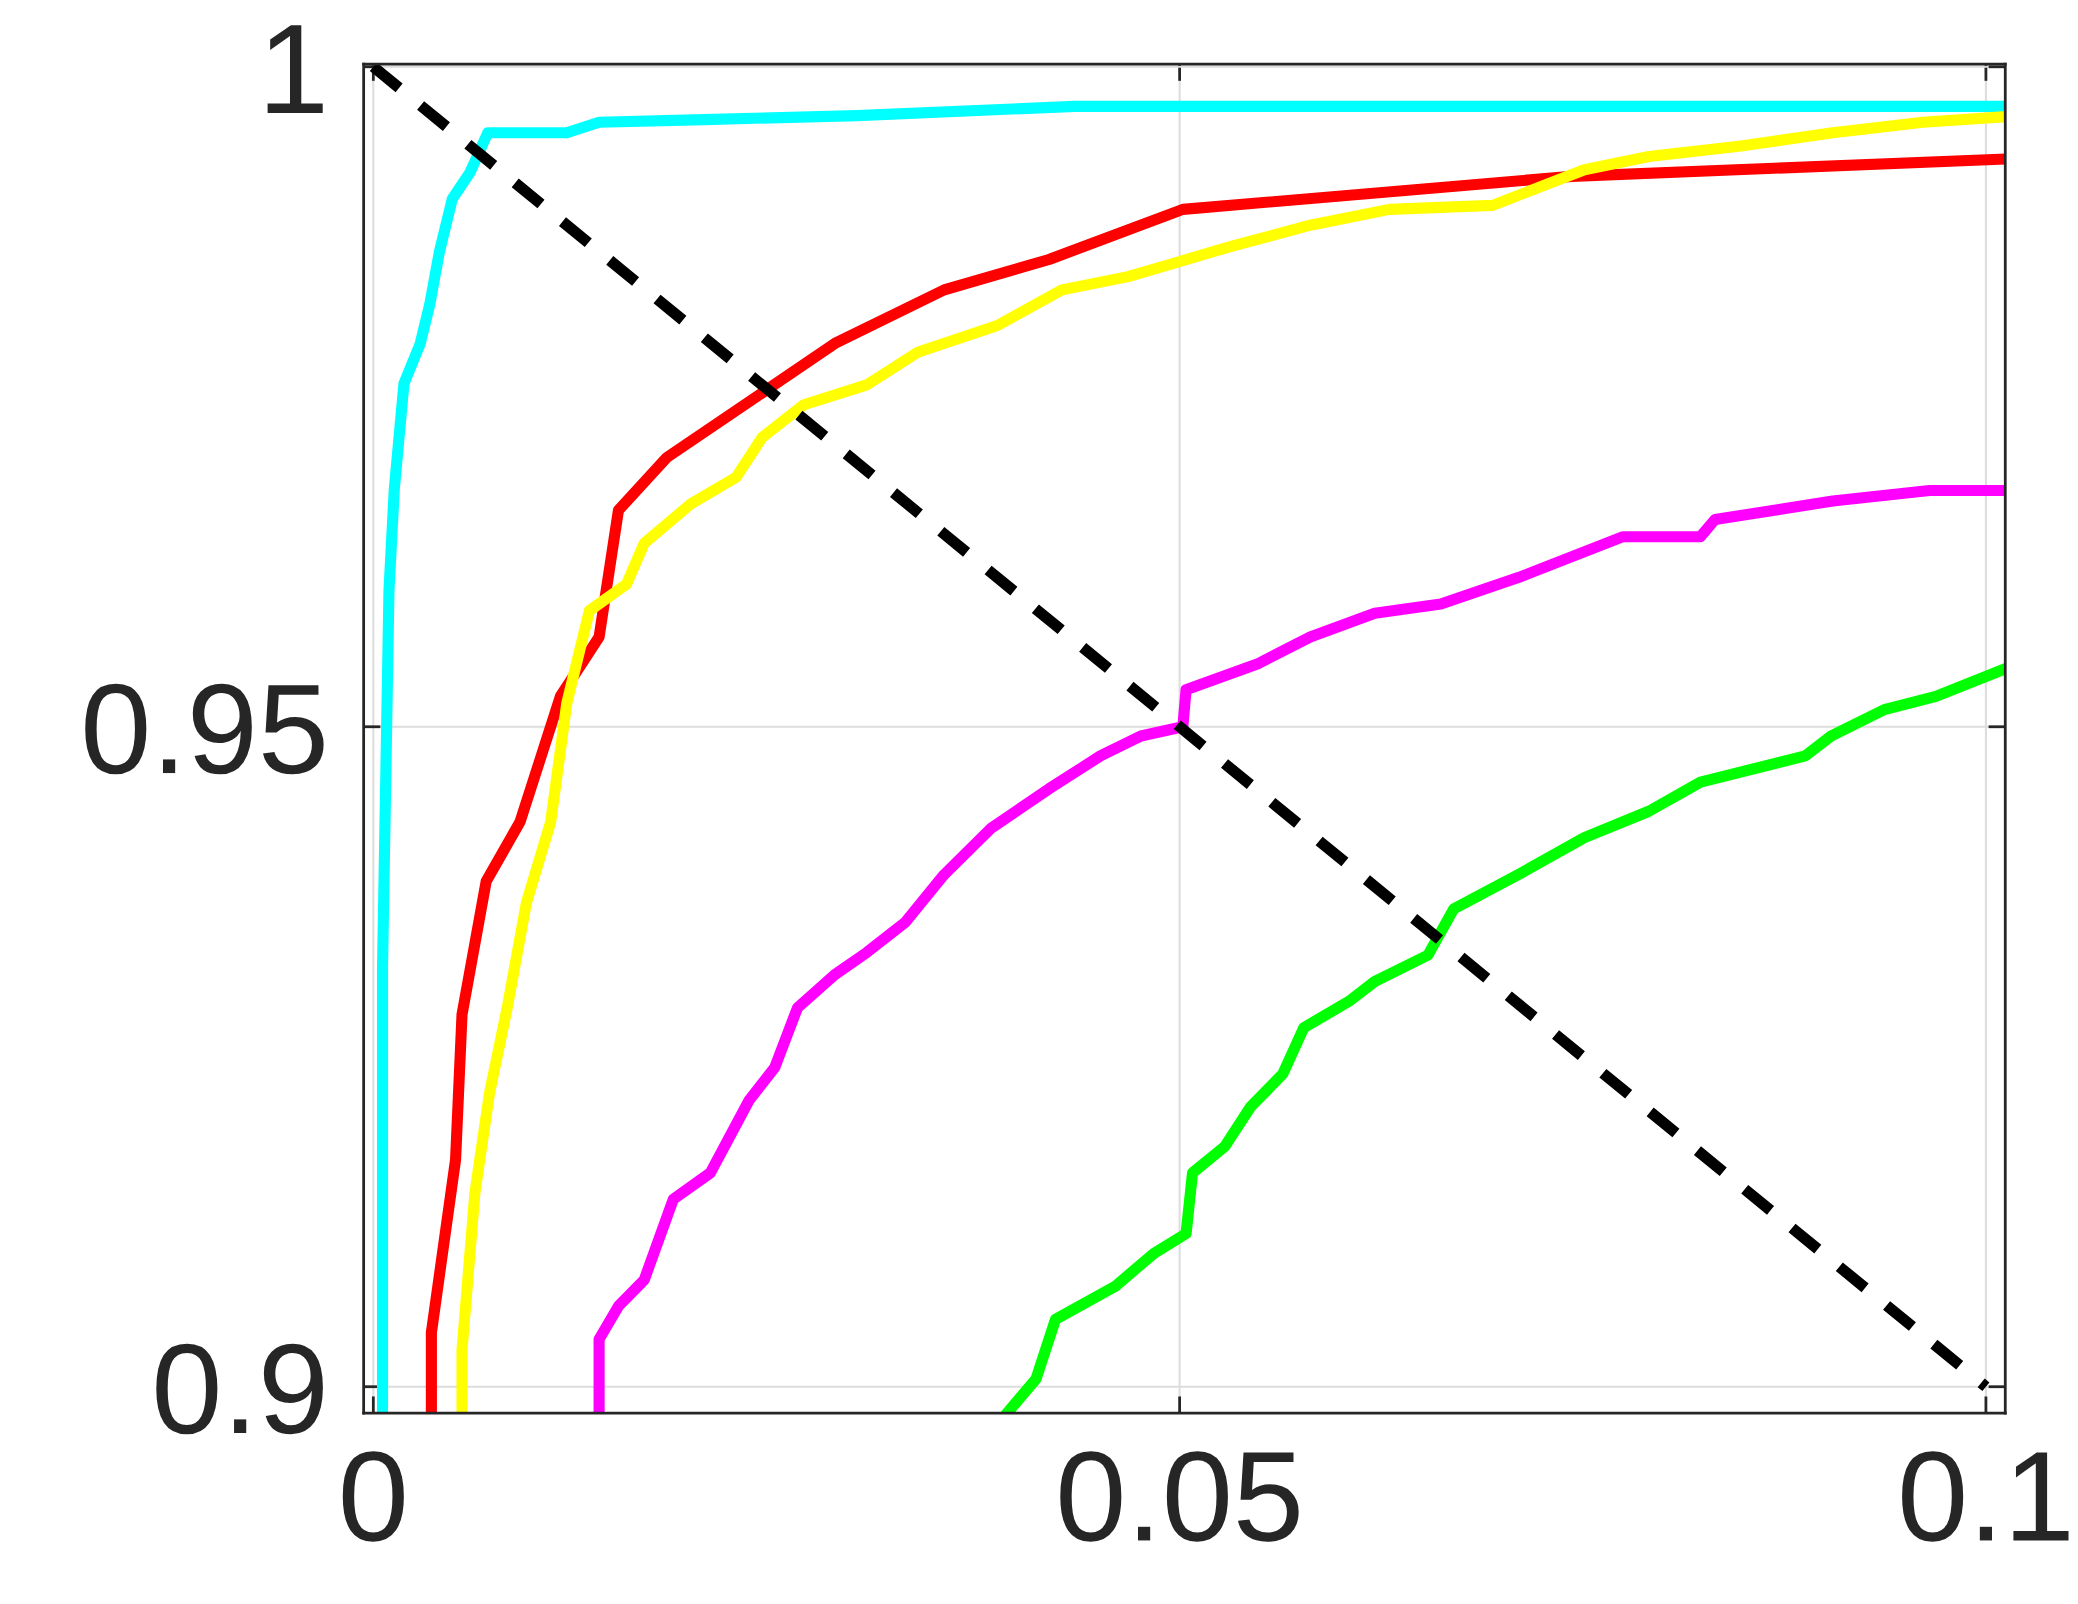  Describe the element at coordinates (1179, 1496) in the screenshot. I see `x-tick-label: 0.05` at that location.